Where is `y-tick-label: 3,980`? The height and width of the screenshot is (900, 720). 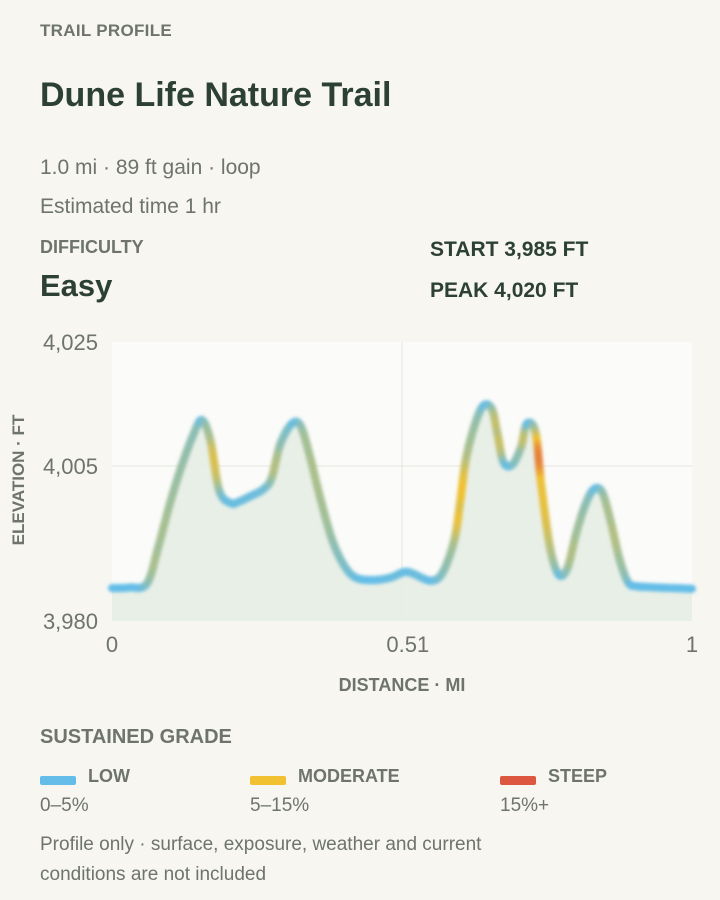
y-tick-label: 3,980 is located at coordinates (70, 621).